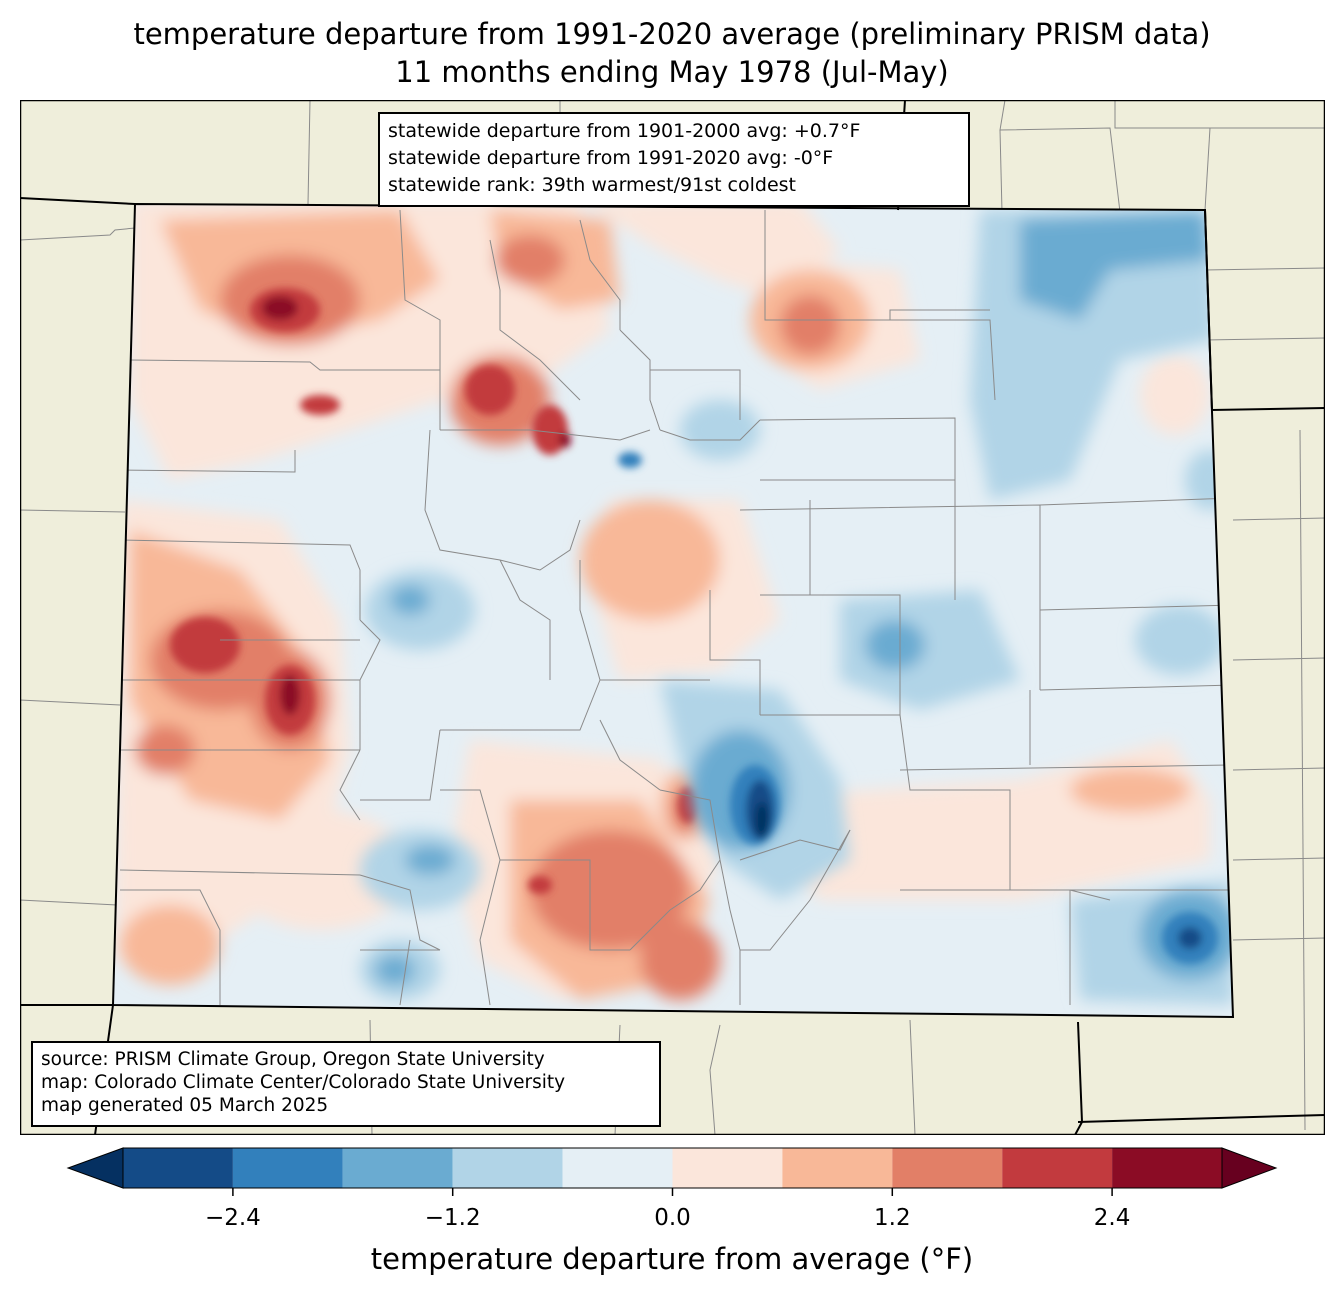 This screenshot has width=1344, height=1299. What do you see at coordinates (1112, 1218) in the screenshot?
I see `colorbar-tick-label: 2.4` at bounding box center [1112, 1218].